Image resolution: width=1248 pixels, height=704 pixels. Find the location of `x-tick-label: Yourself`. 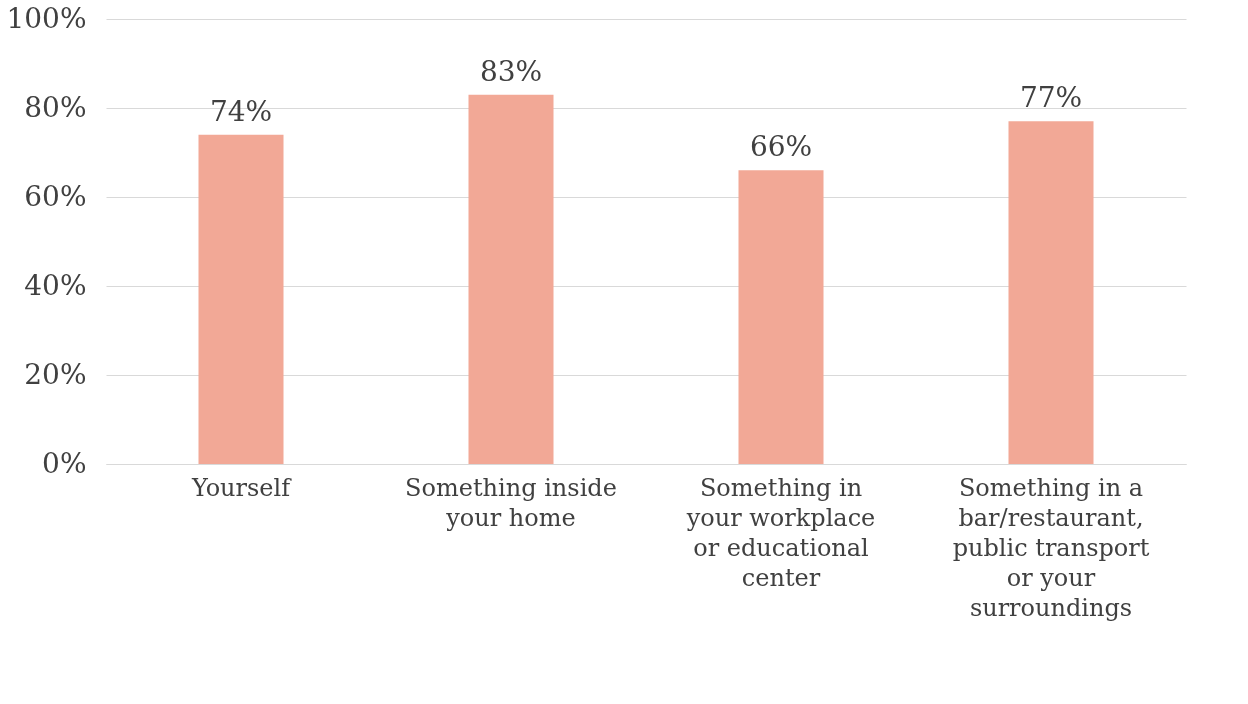

x-tick-label: Yourself is located at coordinates (241, 487).